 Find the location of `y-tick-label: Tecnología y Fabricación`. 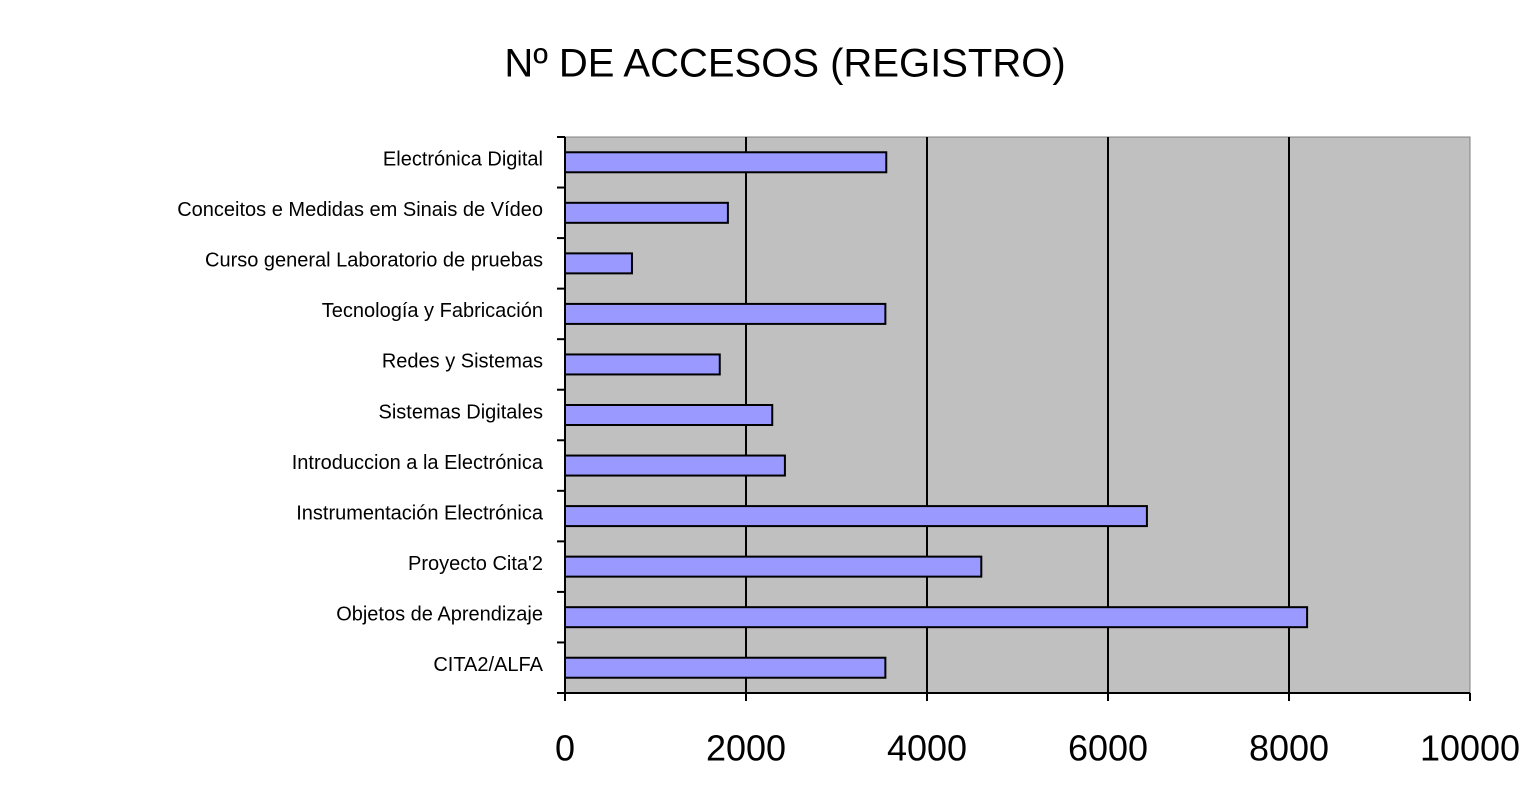

y-tick-label: Tecnología y Fabricación is located at coordinates (432, 311).